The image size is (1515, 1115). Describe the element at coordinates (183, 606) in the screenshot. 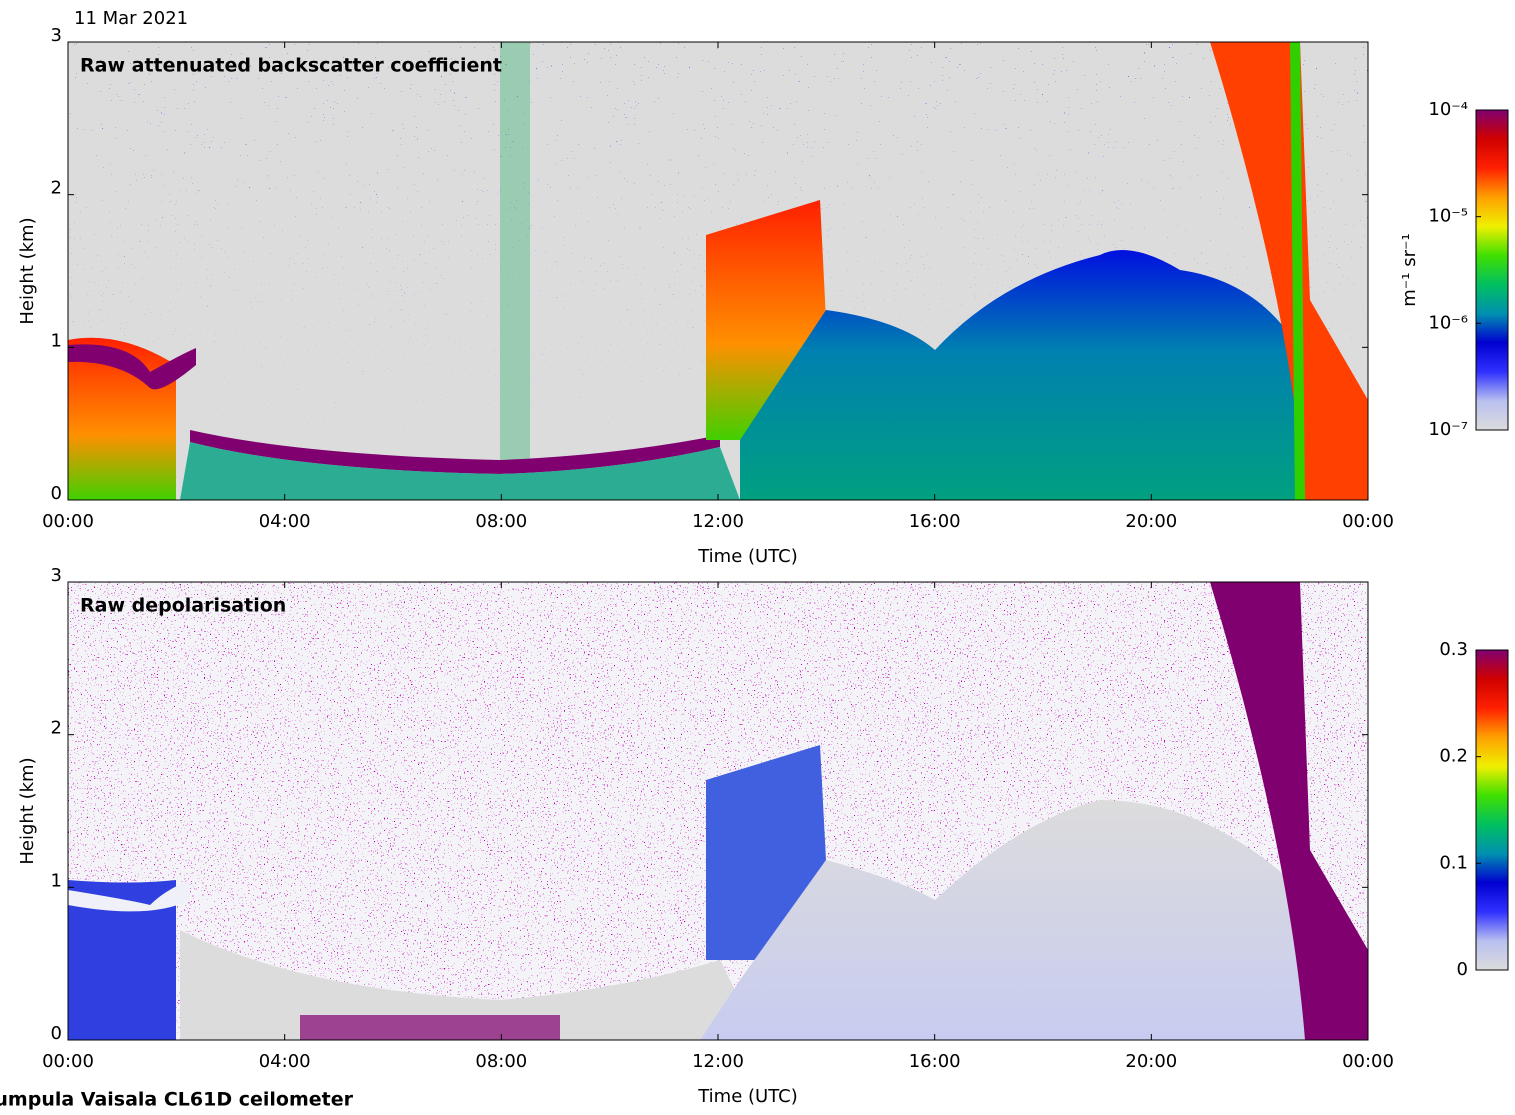

I see `chart-title: Raw depolarisation` at that location.